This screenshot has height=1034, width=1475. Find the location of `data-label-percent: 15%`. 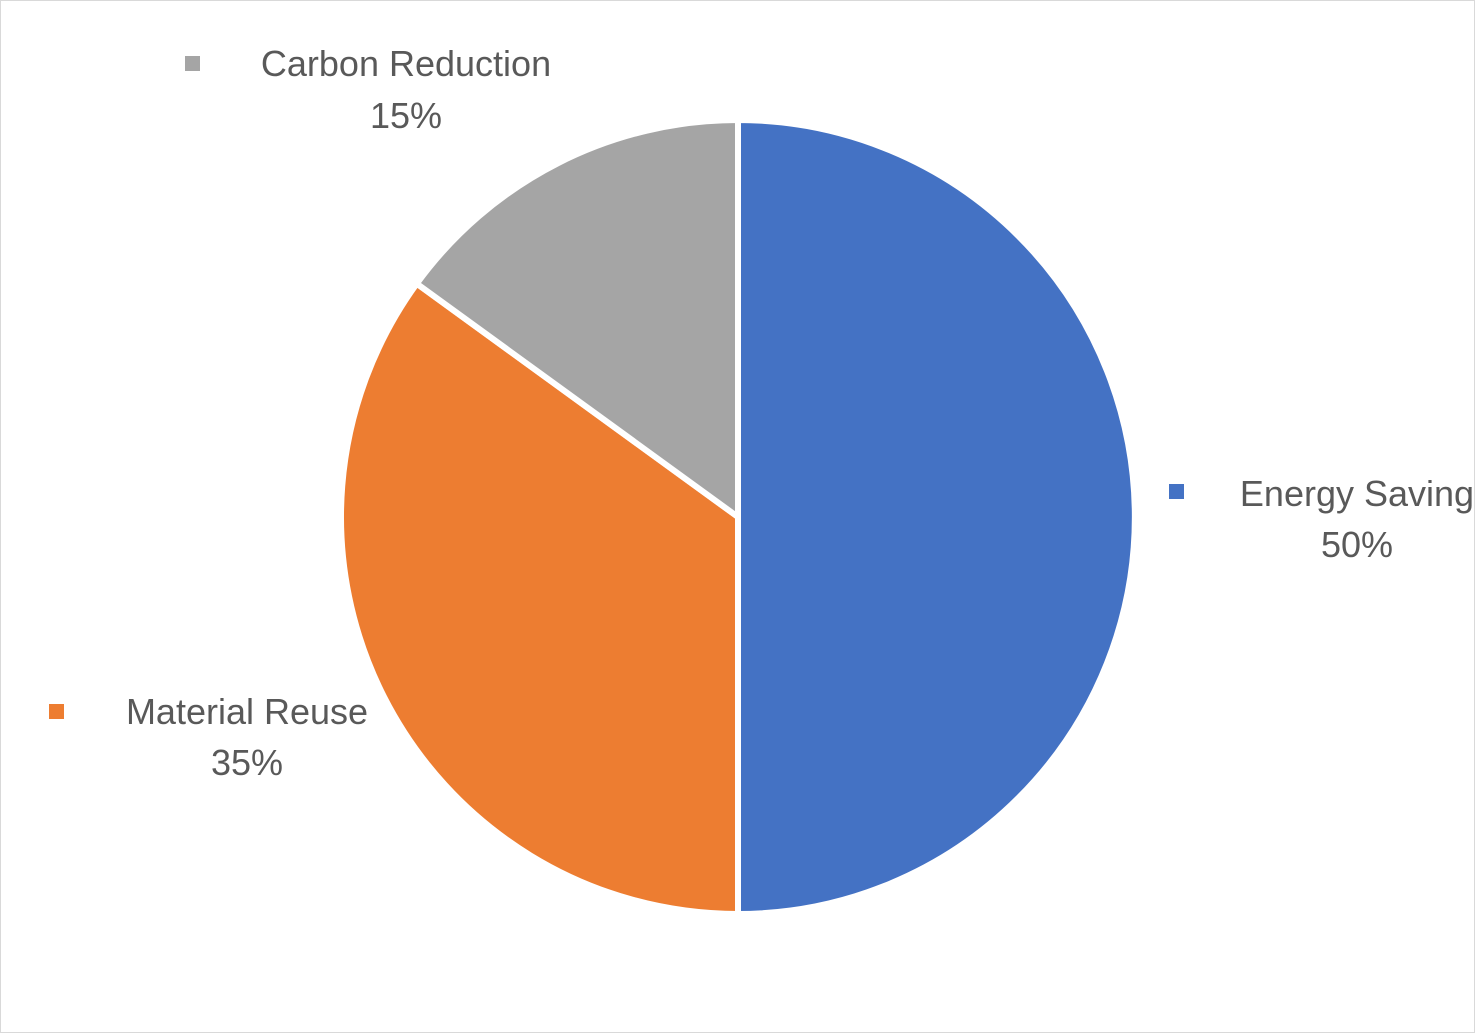

data-label-percent: 15% is located at coordinates (406, 115).